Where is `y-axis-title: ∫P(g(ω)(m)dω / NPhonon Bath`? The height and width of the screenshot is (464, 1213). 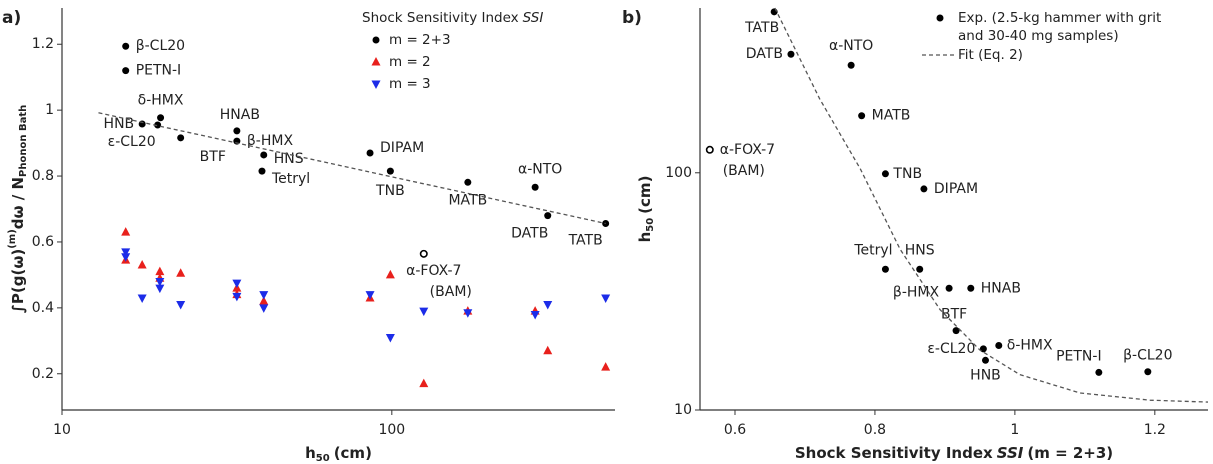 y-axis-title: ∫P(g(ω)(m)dω / NPhonon Bath is located at coordinates (18, 209).